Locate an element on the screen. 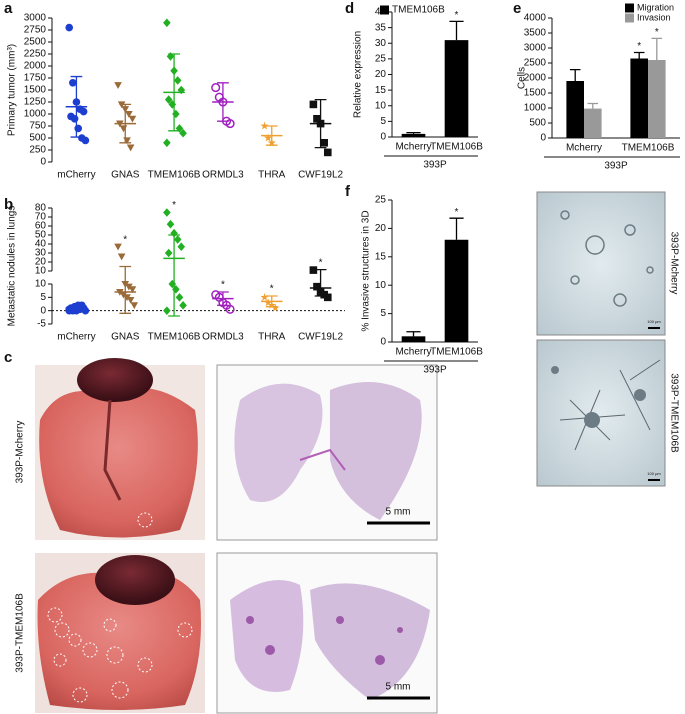 The height and width of the screenshot is (714, 685). y-tick-label: 15 is located at coordinates (381, 256).